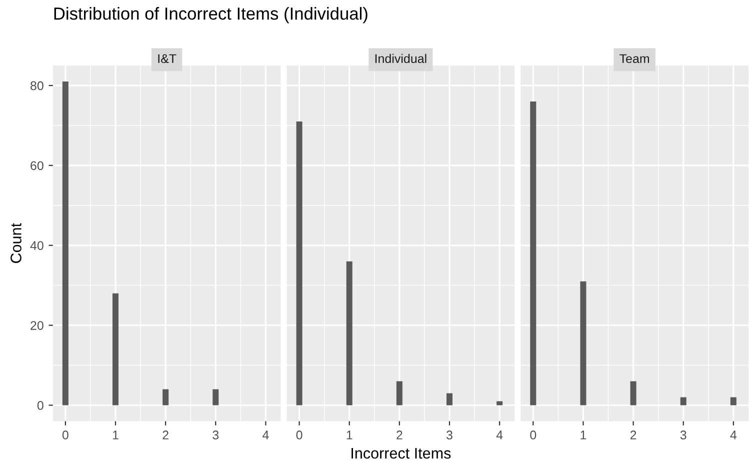  I want to click on x-axis-title: Incorrect Items, so click(401, 453).